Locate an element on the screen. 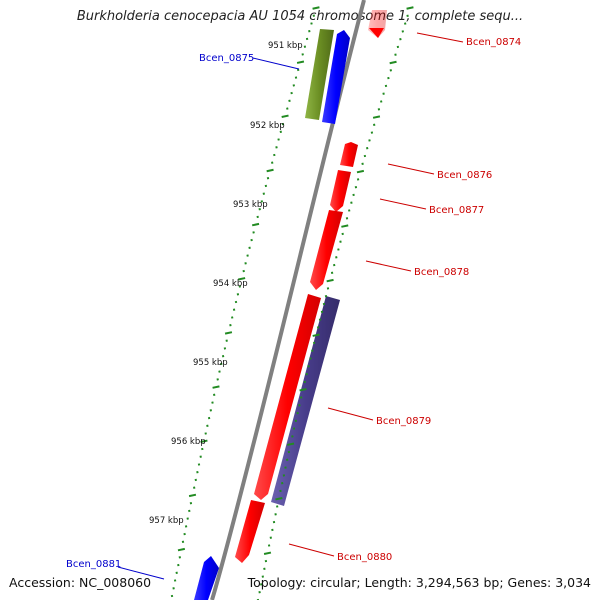 This screenshot has width=600, height=600. gene-label: Bcen_0878 is located at coordinates (441, 272).